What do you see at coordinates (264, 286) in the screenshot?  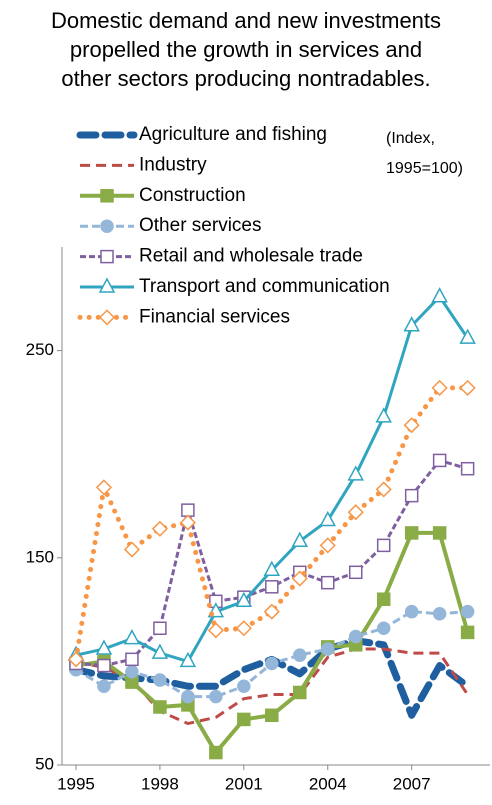 I see `legend-label: Transport and communication` at bounding box center [264, 286].